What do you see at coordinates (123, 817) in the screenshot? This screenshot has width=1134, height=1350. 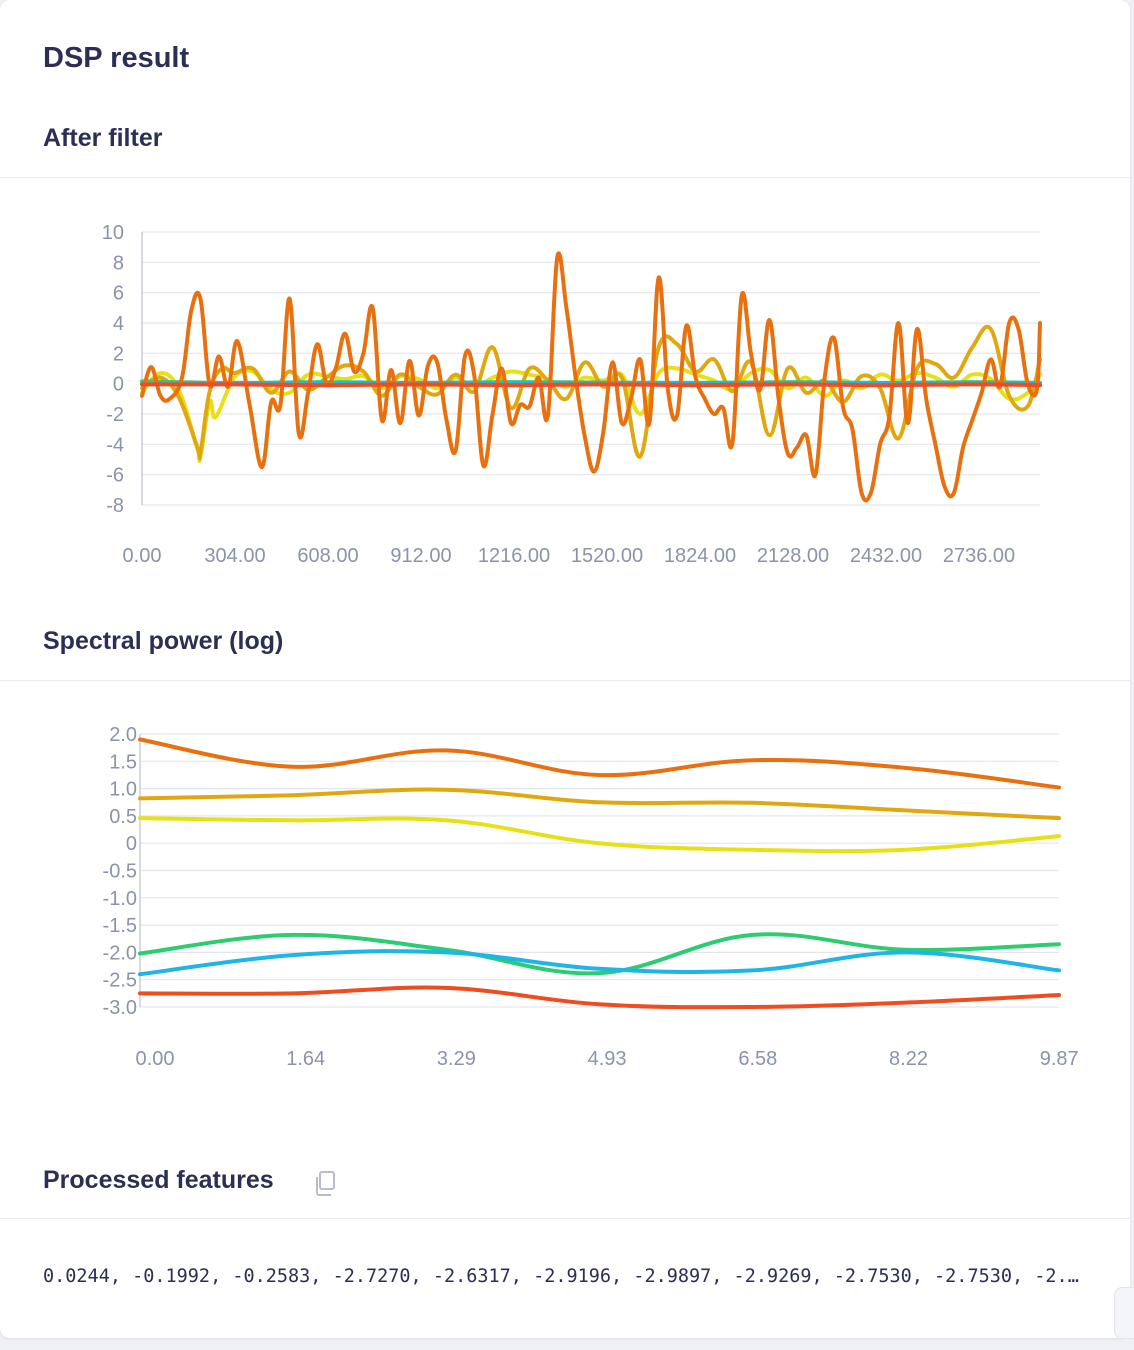 I see `y-tick-label: 0.5` at bounding box center [123, 817].